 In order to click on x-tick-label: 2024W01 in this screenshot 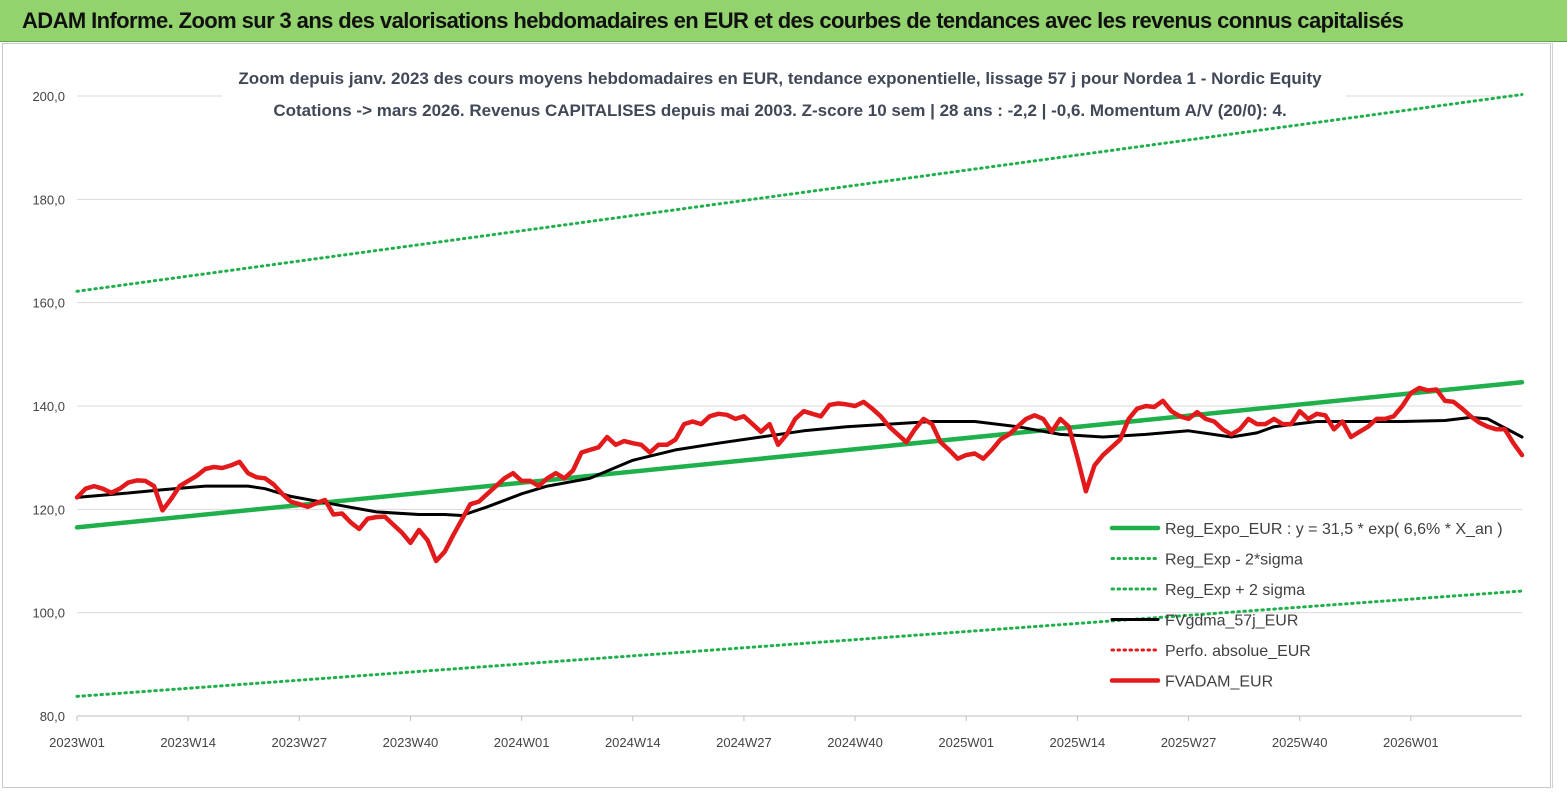, I will do `click(522, 742)`.